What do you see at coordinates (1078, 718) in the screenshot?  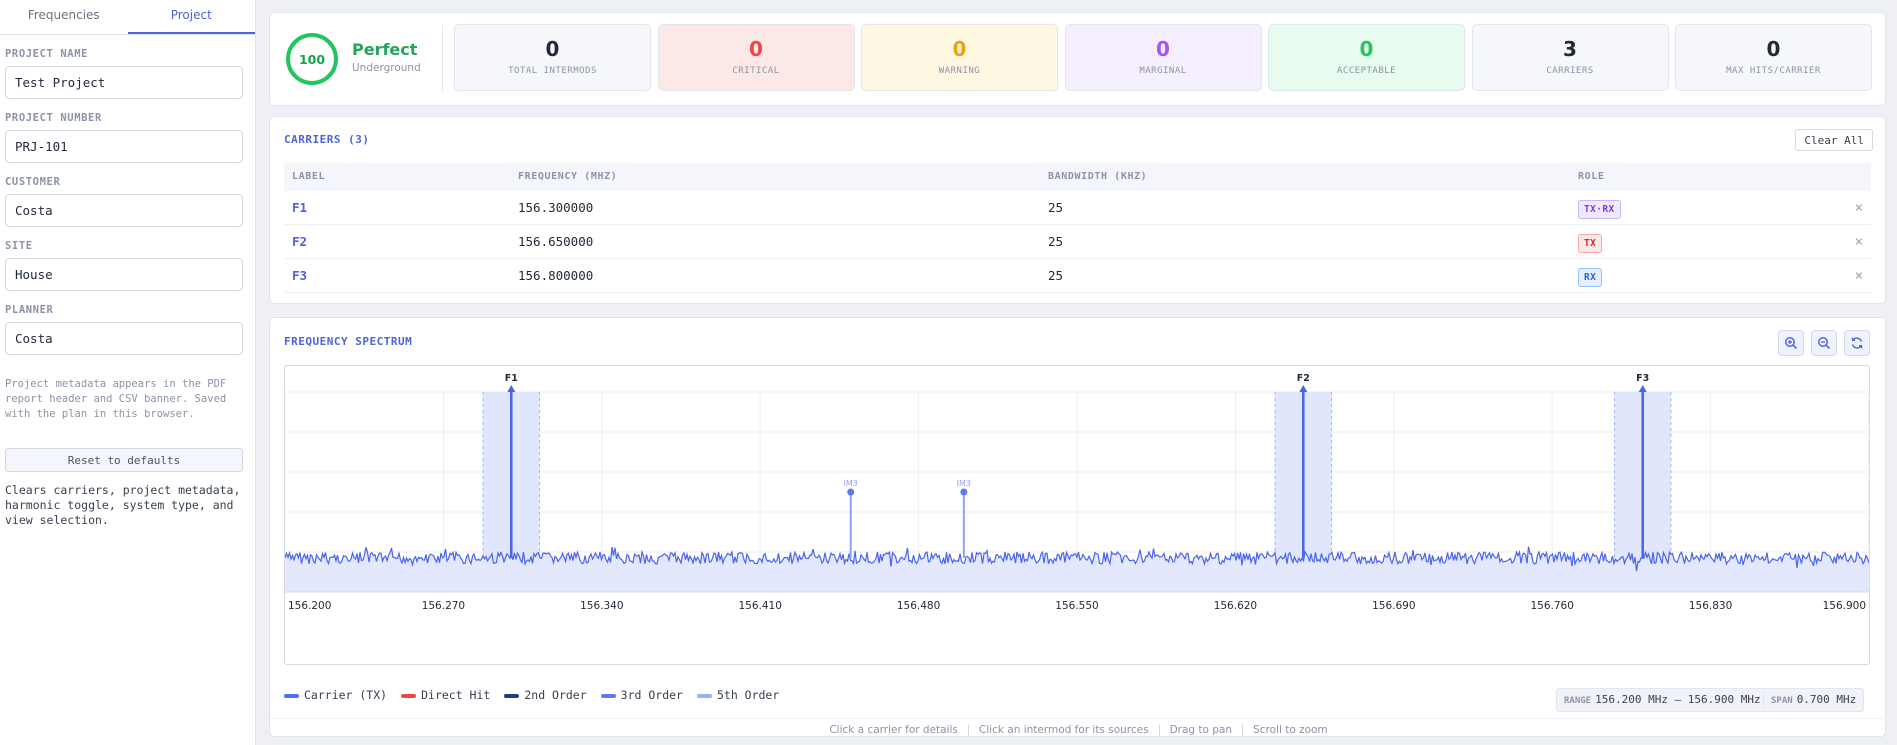 I see `hints-divider` at bounding box center [1078, 718].